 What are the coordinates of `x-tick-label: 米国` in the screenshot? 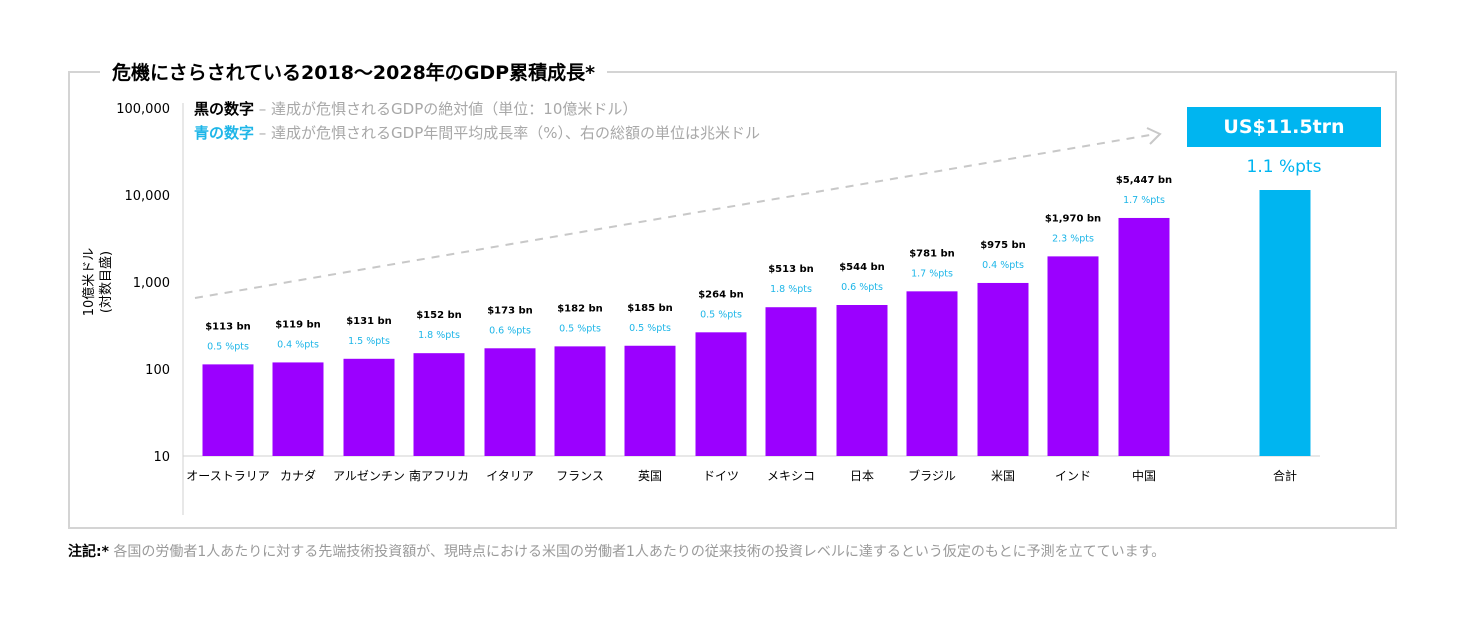 It's located at (1003, 476).